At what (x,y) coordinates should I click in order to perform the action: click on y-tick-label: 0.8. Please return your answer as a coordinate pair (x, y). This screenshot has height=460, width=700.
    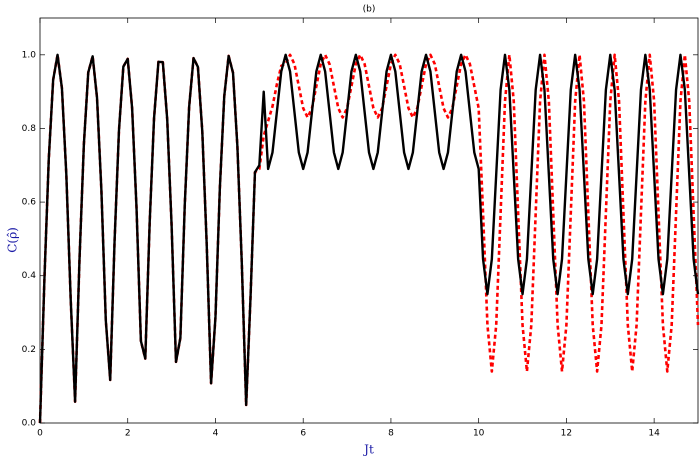
    Looking at the image, I should click on (29, 129).